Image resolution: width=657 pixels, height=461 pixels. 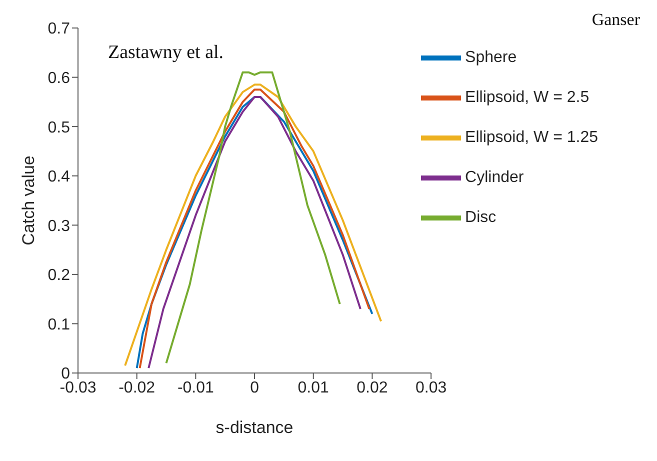 I want to click on y-tick-label: 0.3, so click(x=59, y=226).